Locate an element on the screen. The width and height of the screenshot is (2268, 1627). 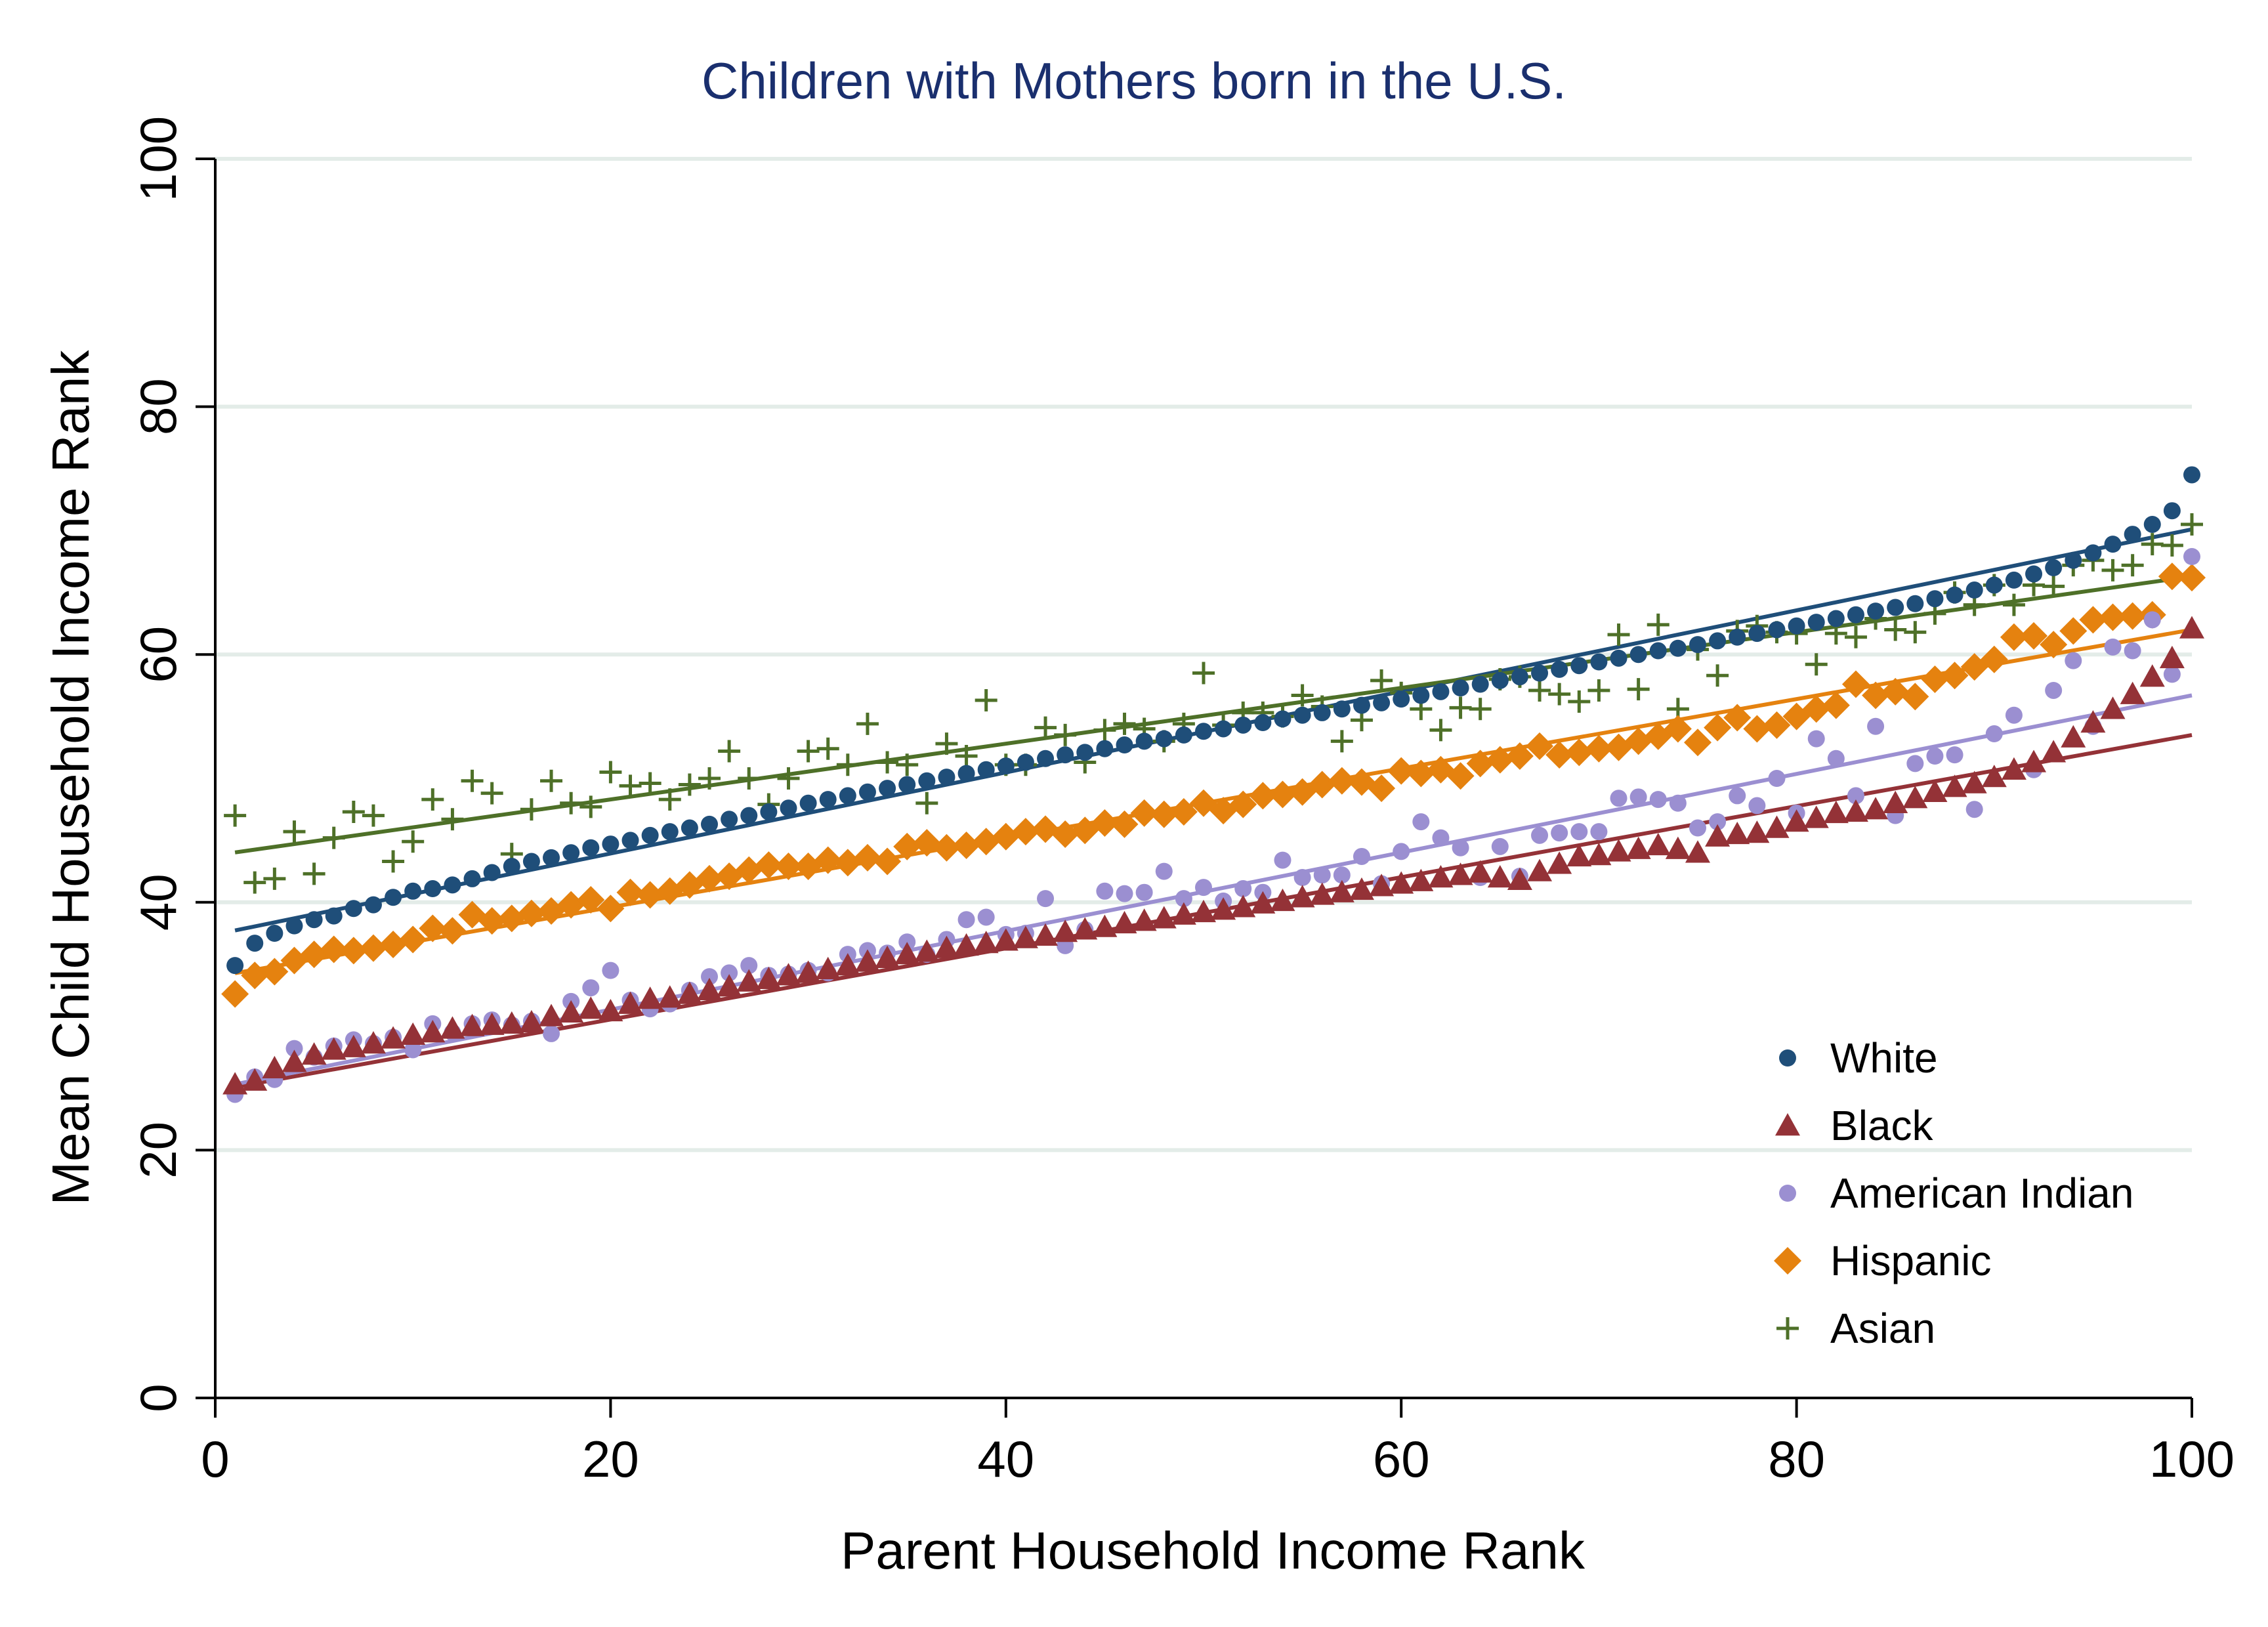
fit-line-asian is located at coordinates (1213, 714).